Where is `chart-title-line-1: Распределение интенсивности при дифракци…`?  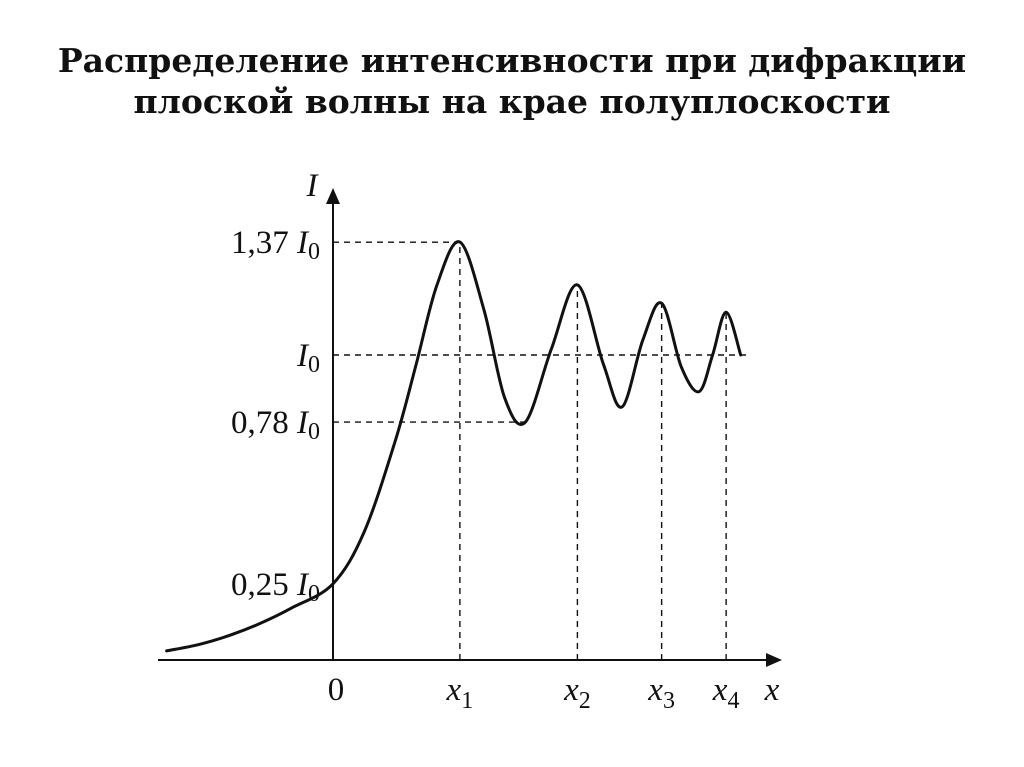 chart-title-line-1: Распределение интенсивности при дифракци… is located at coordinates (512, 60).